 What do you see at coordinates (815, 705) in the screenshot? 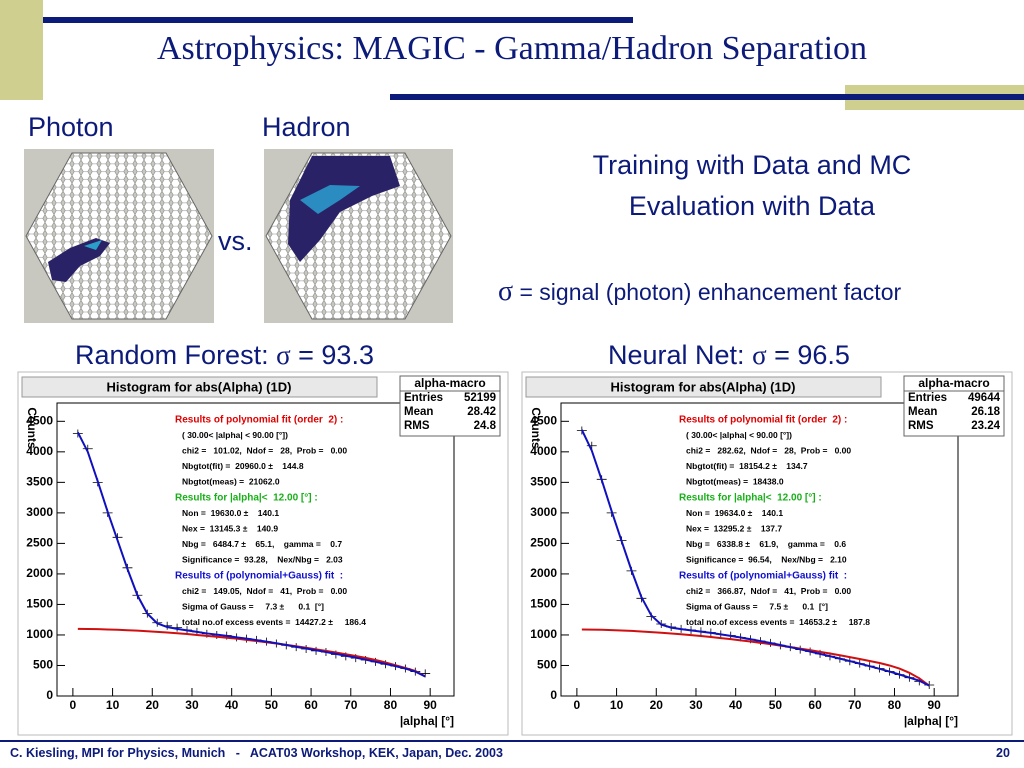
I see `x-tick-label: 60` at bounding box center [815, 705].